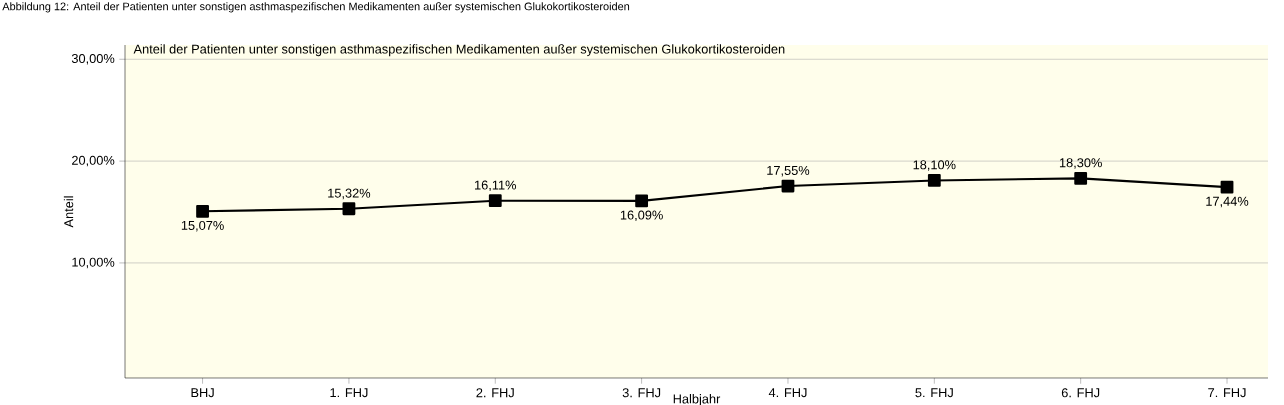 This screenshot has width=1284, height=405. I want to click on data-label: 17,44%, so click(1227, 202).